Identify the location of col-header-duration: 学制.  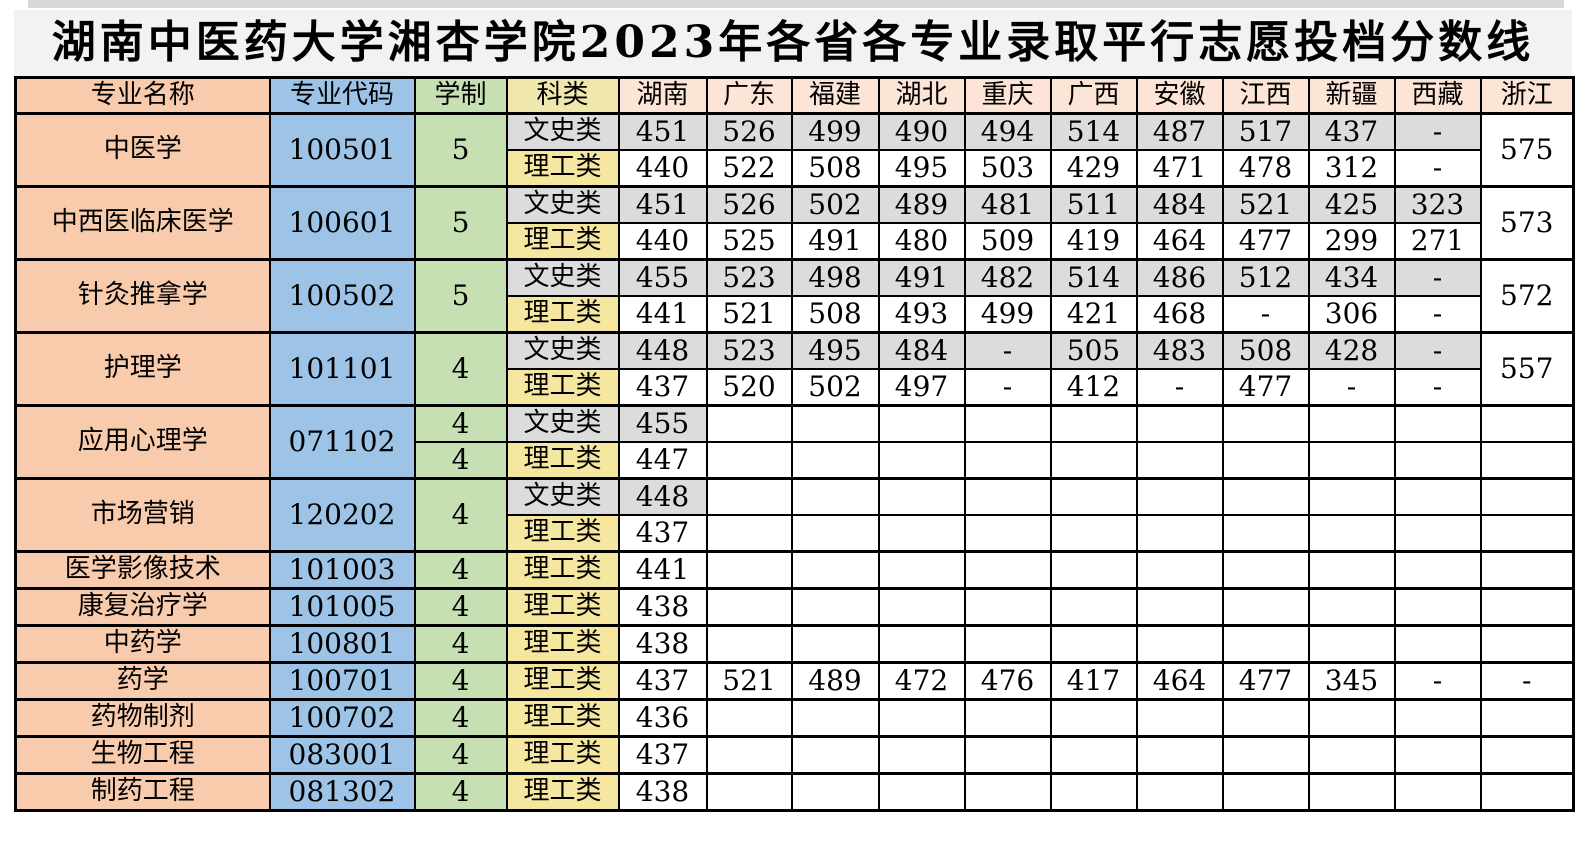
(460, 95).